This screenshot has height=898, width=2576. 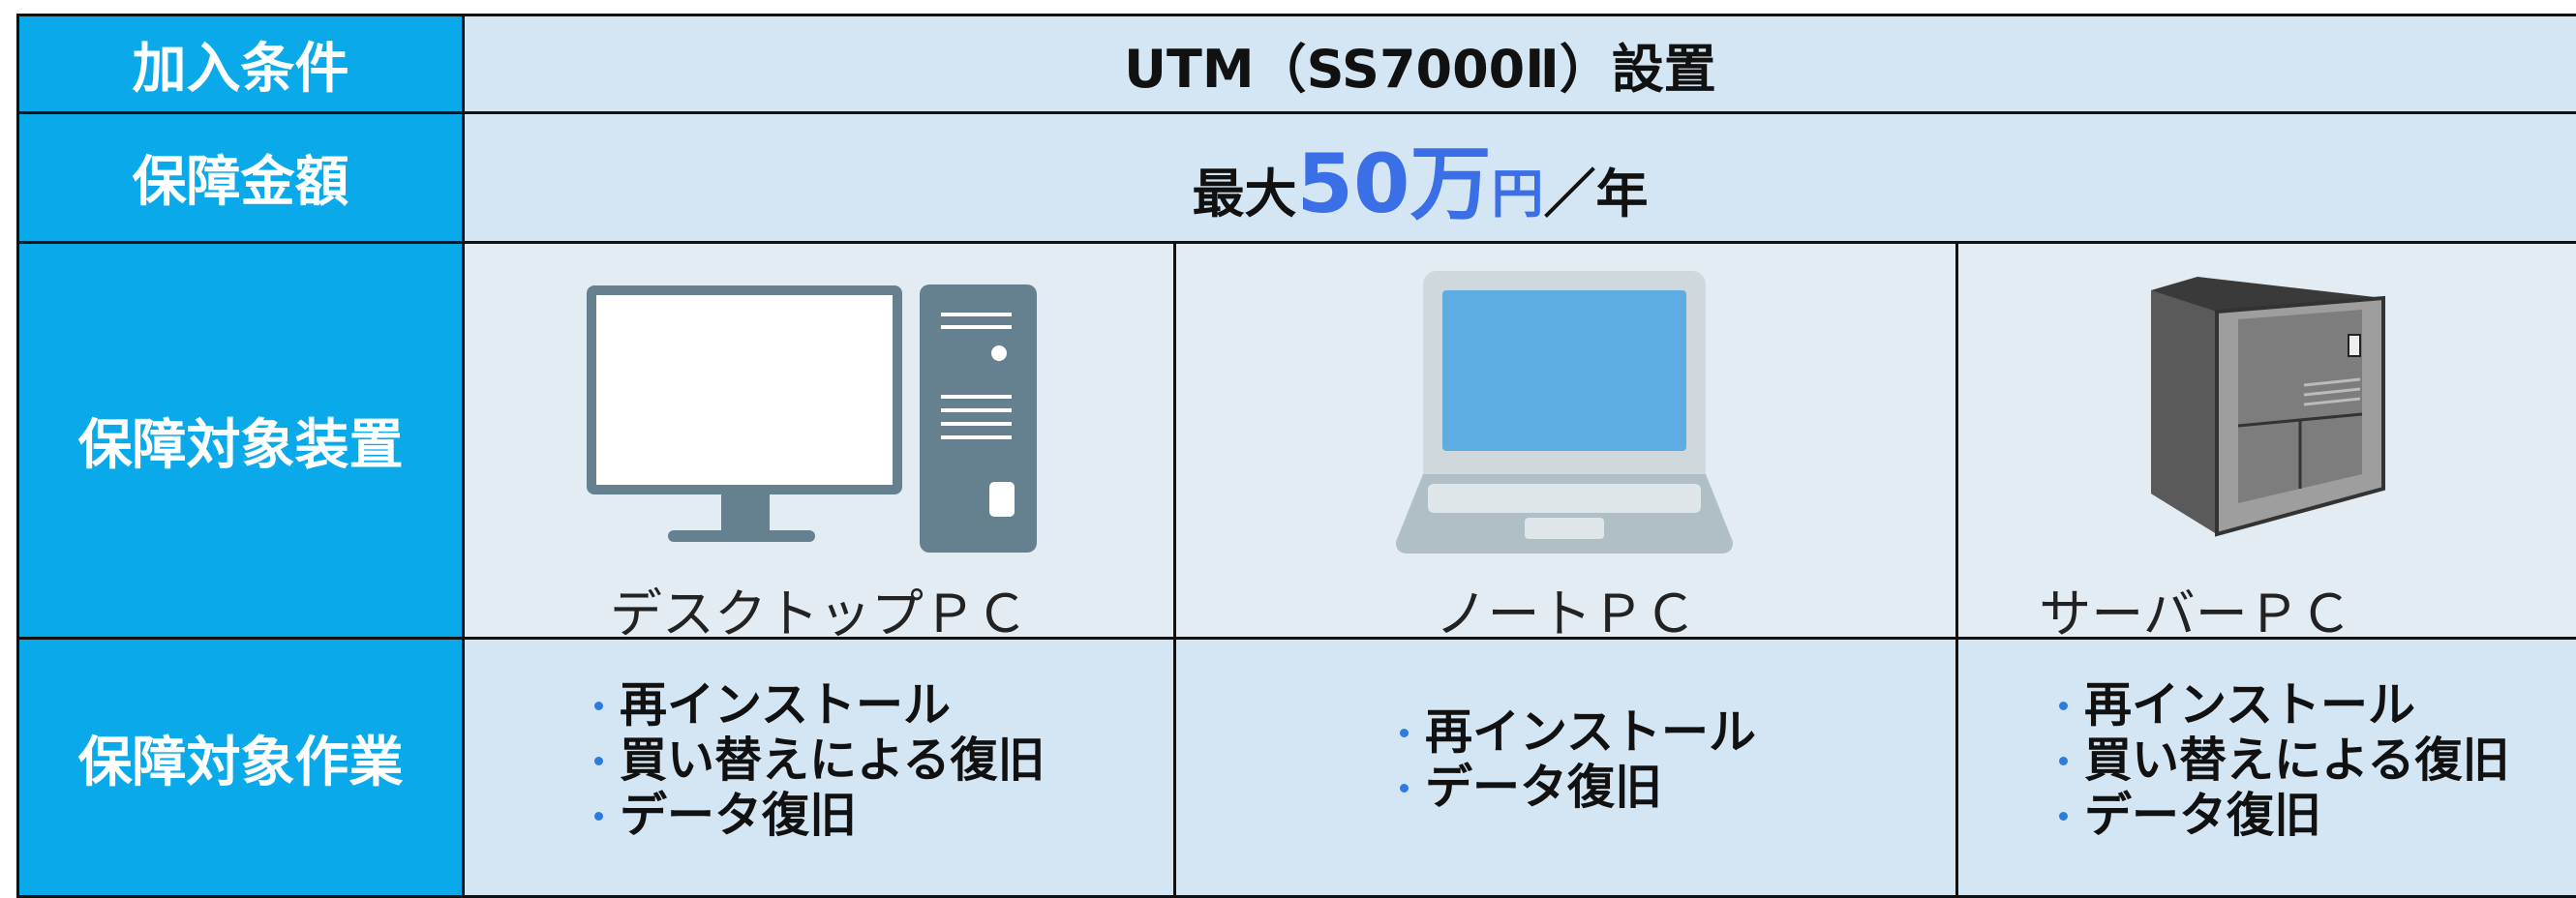 I want to click on amount-cell: 最大50万円／年, so click(x=1519, y=177).